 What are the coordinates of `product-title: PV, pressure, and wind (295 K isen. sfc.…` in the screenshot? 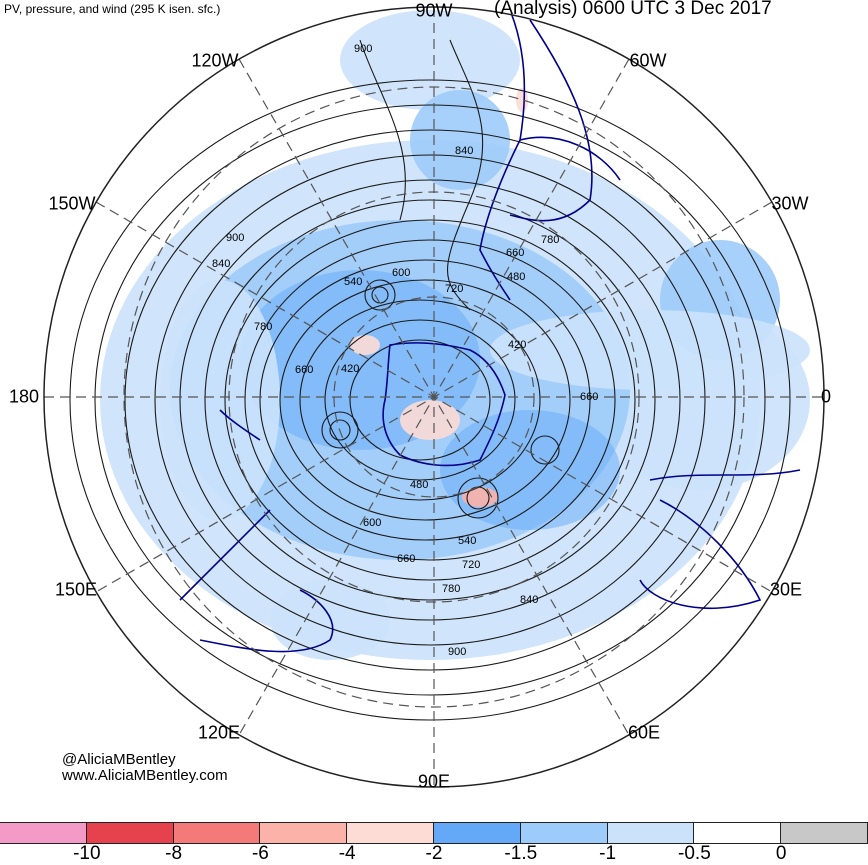 It's located at (112, 9).